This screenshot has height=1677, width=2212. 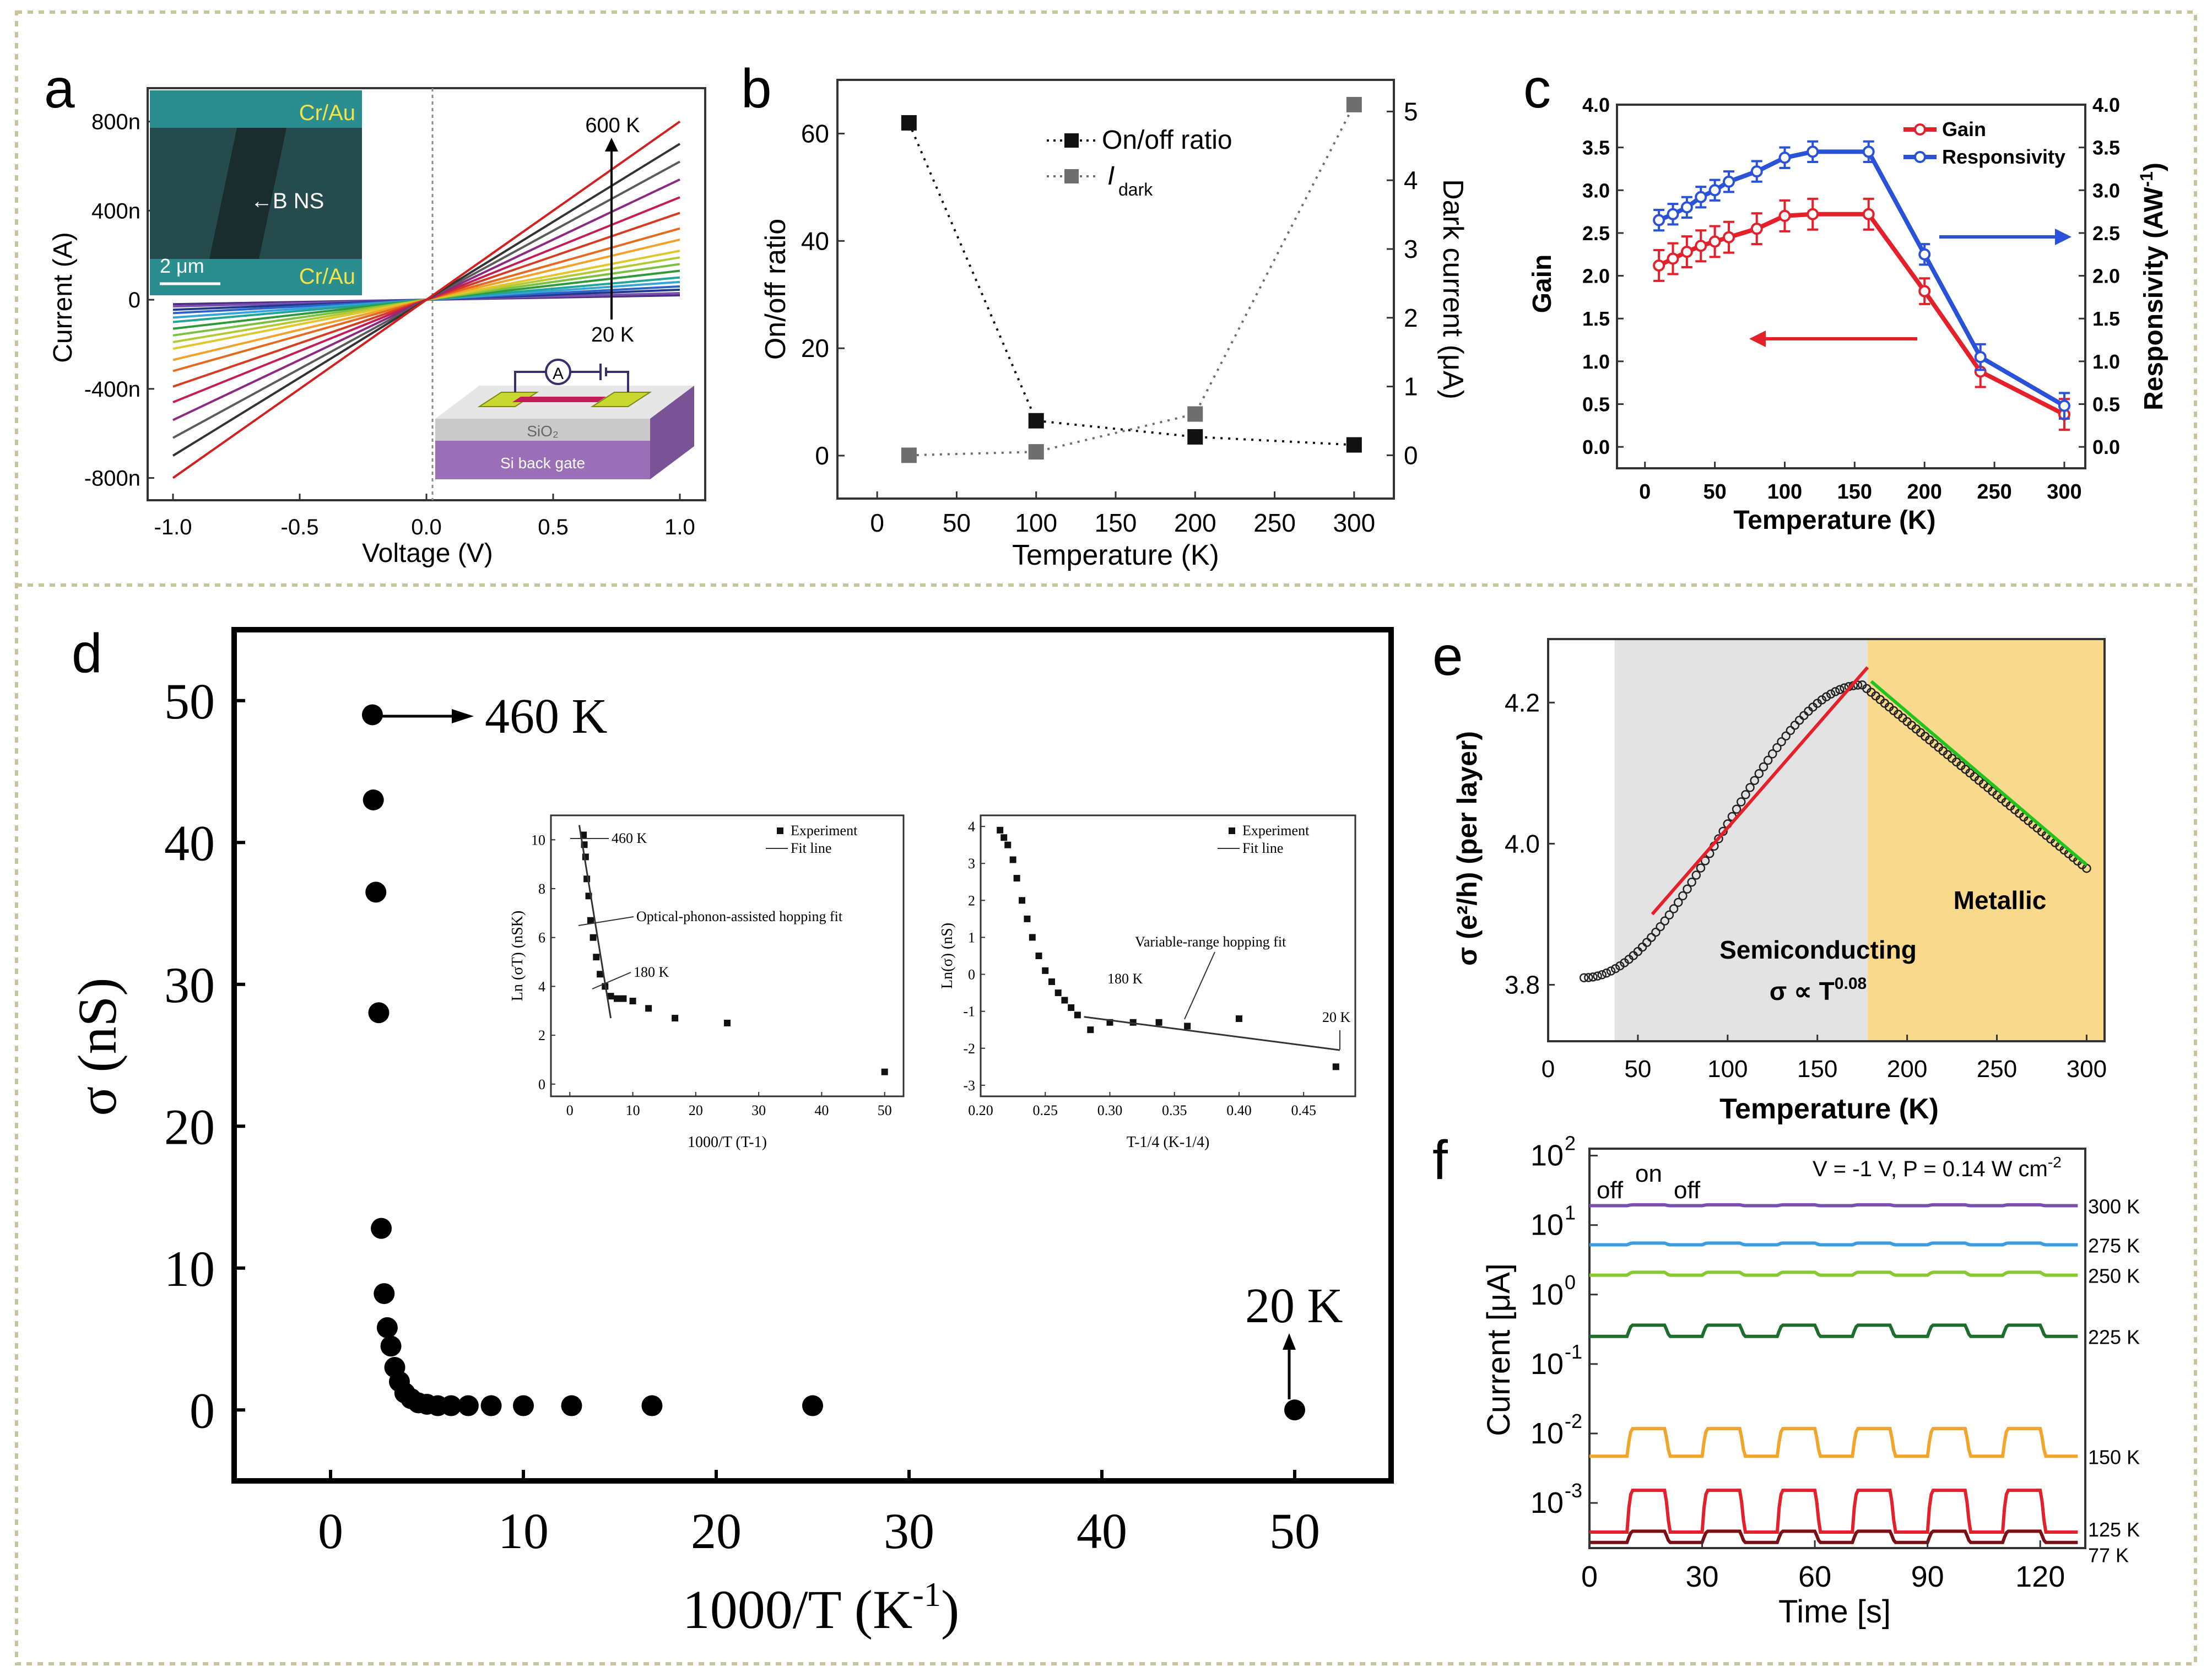 What do you see at coordinates (1111, 176) in the screenshot?
I see `legend-label-idark: I` at bounding box center [1111, 176].